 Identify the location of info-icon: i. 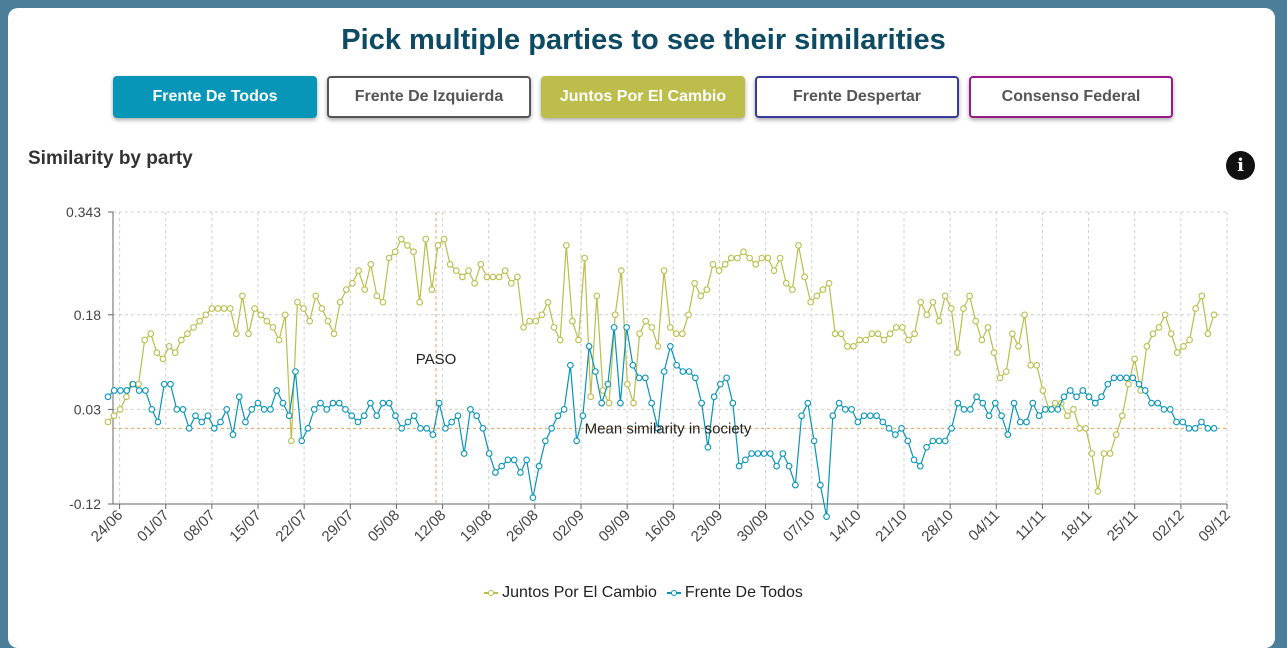
(1240, 165).